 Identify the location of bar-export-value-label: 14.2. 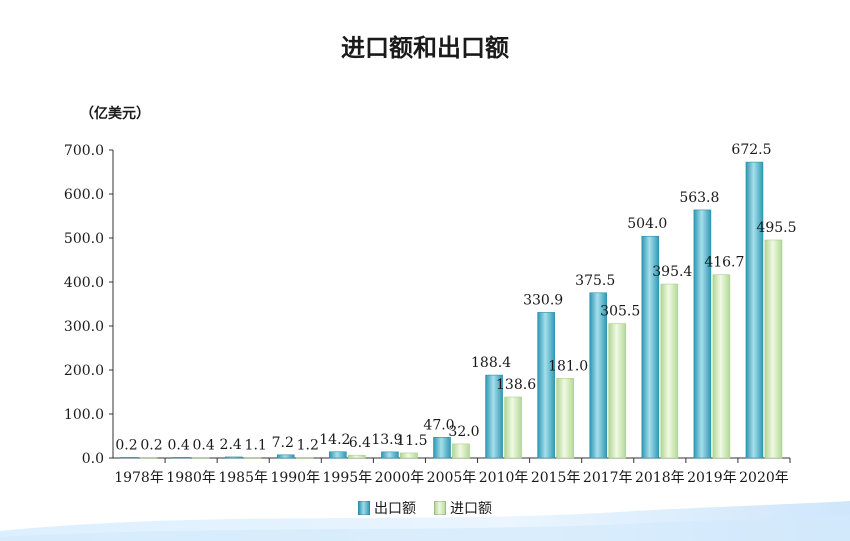
(334, 440).